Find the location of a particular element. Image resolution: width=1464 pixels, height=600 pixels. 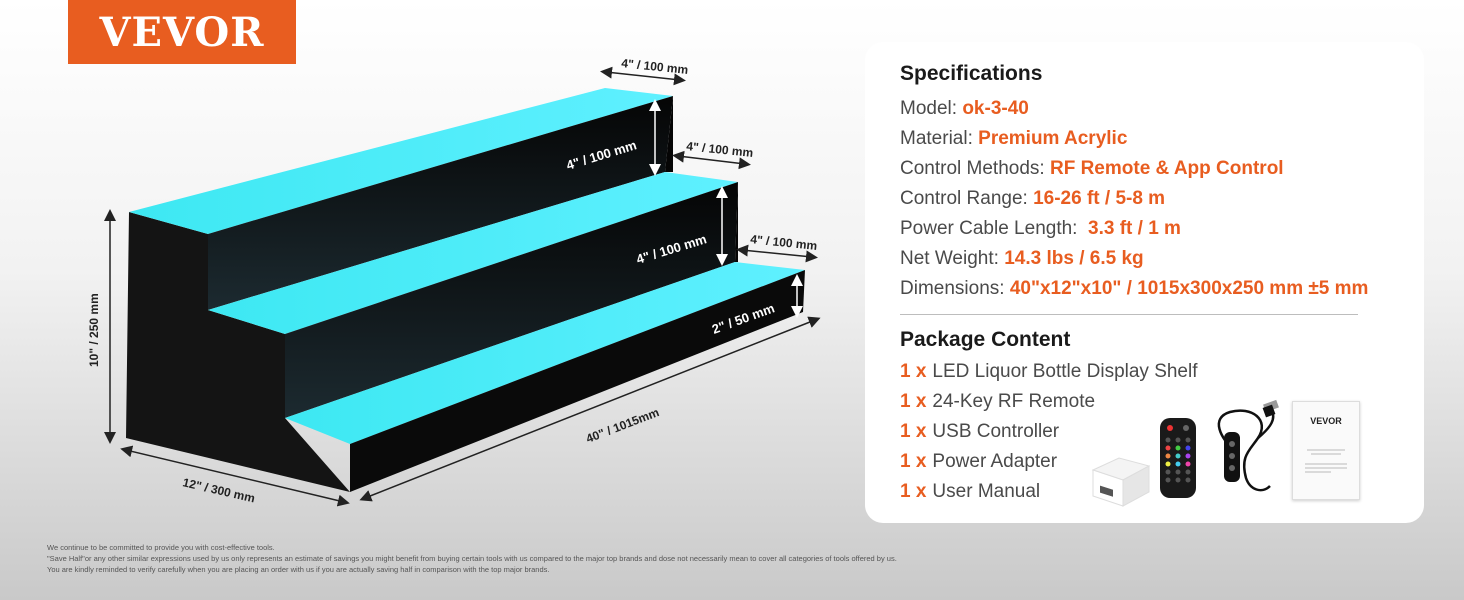

package-item: 1 x Power Adapter is located at coordinates (979, 461).